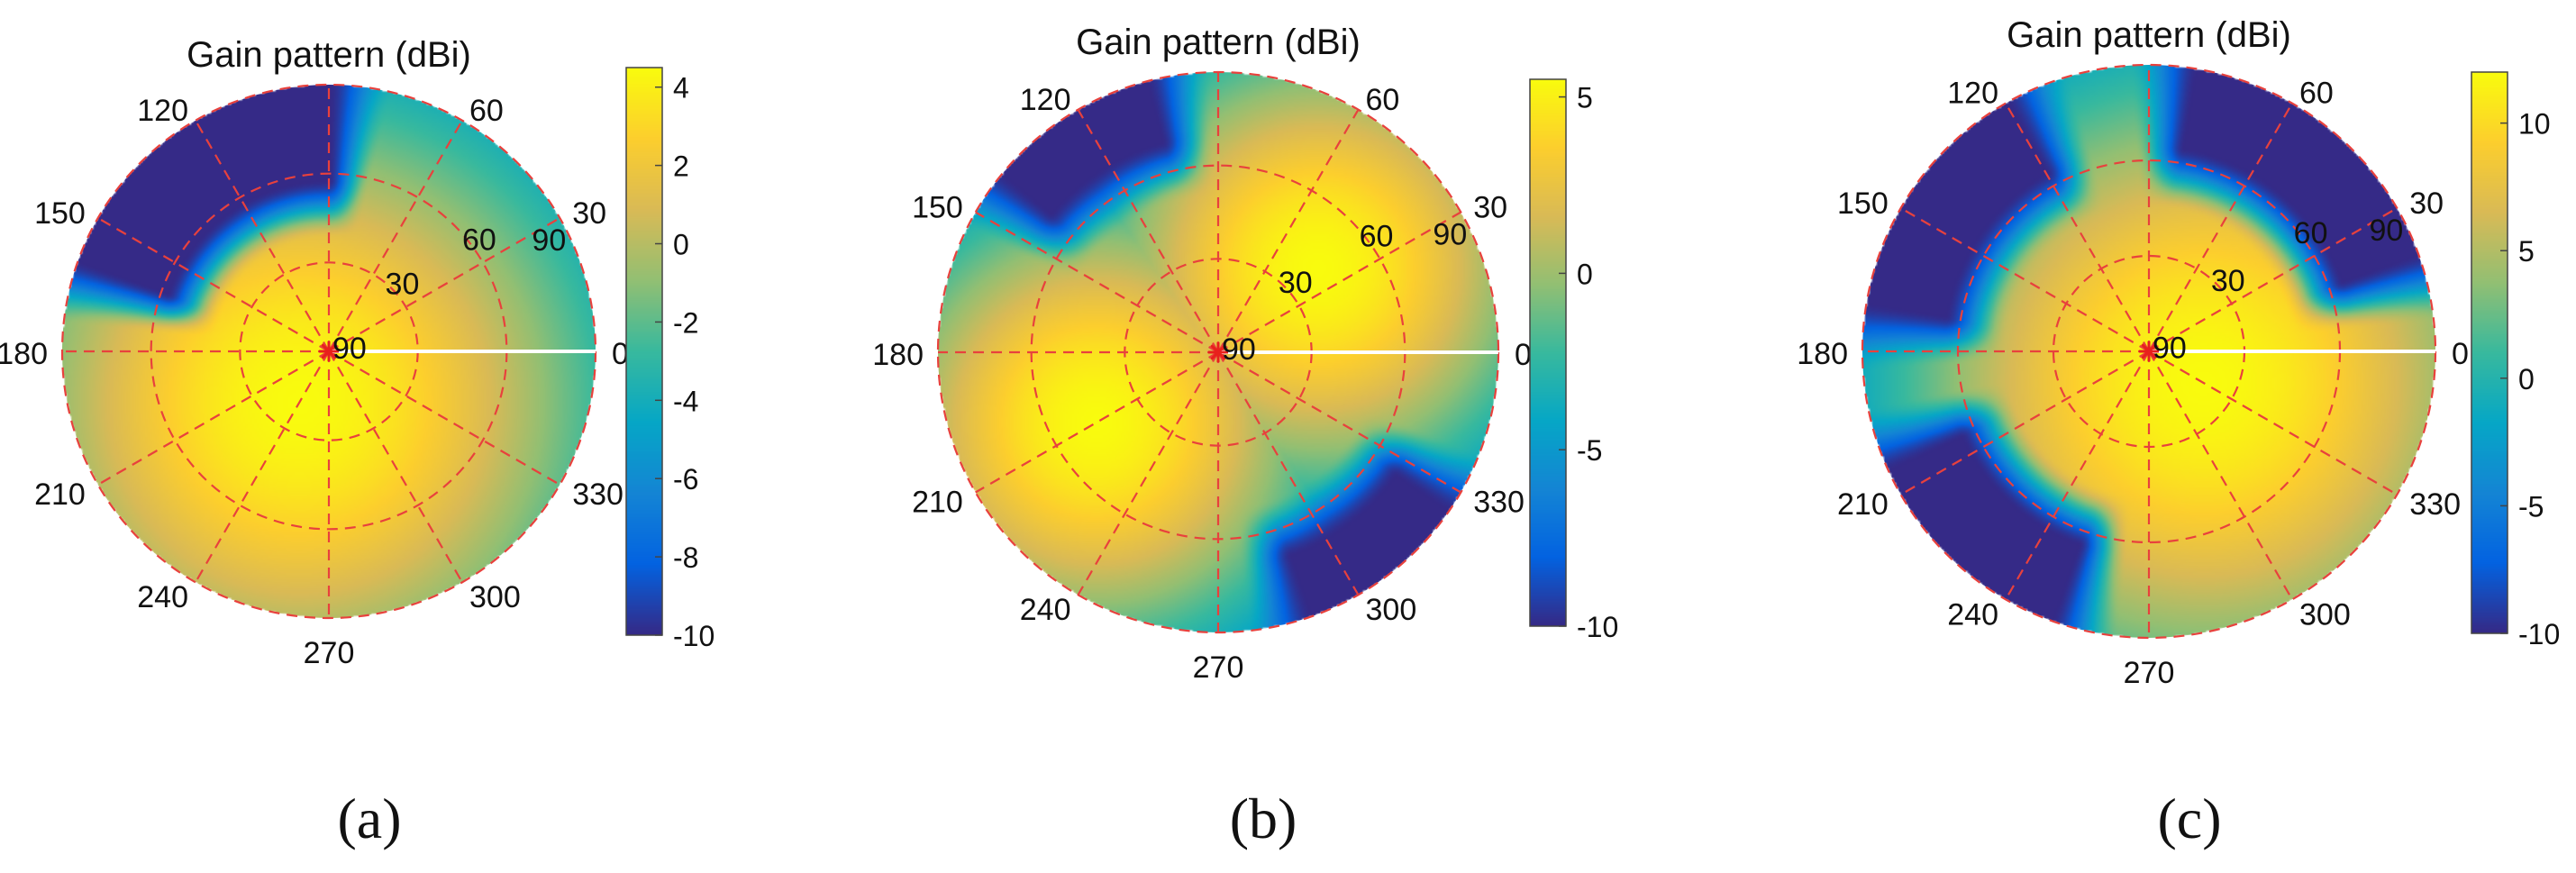 This screenshot has height=873, width=2576. What do you see at coordinates (685, 479) in the screenshot?
I see `colorbar-tick-label: -6` at bounding box center [685, 479].